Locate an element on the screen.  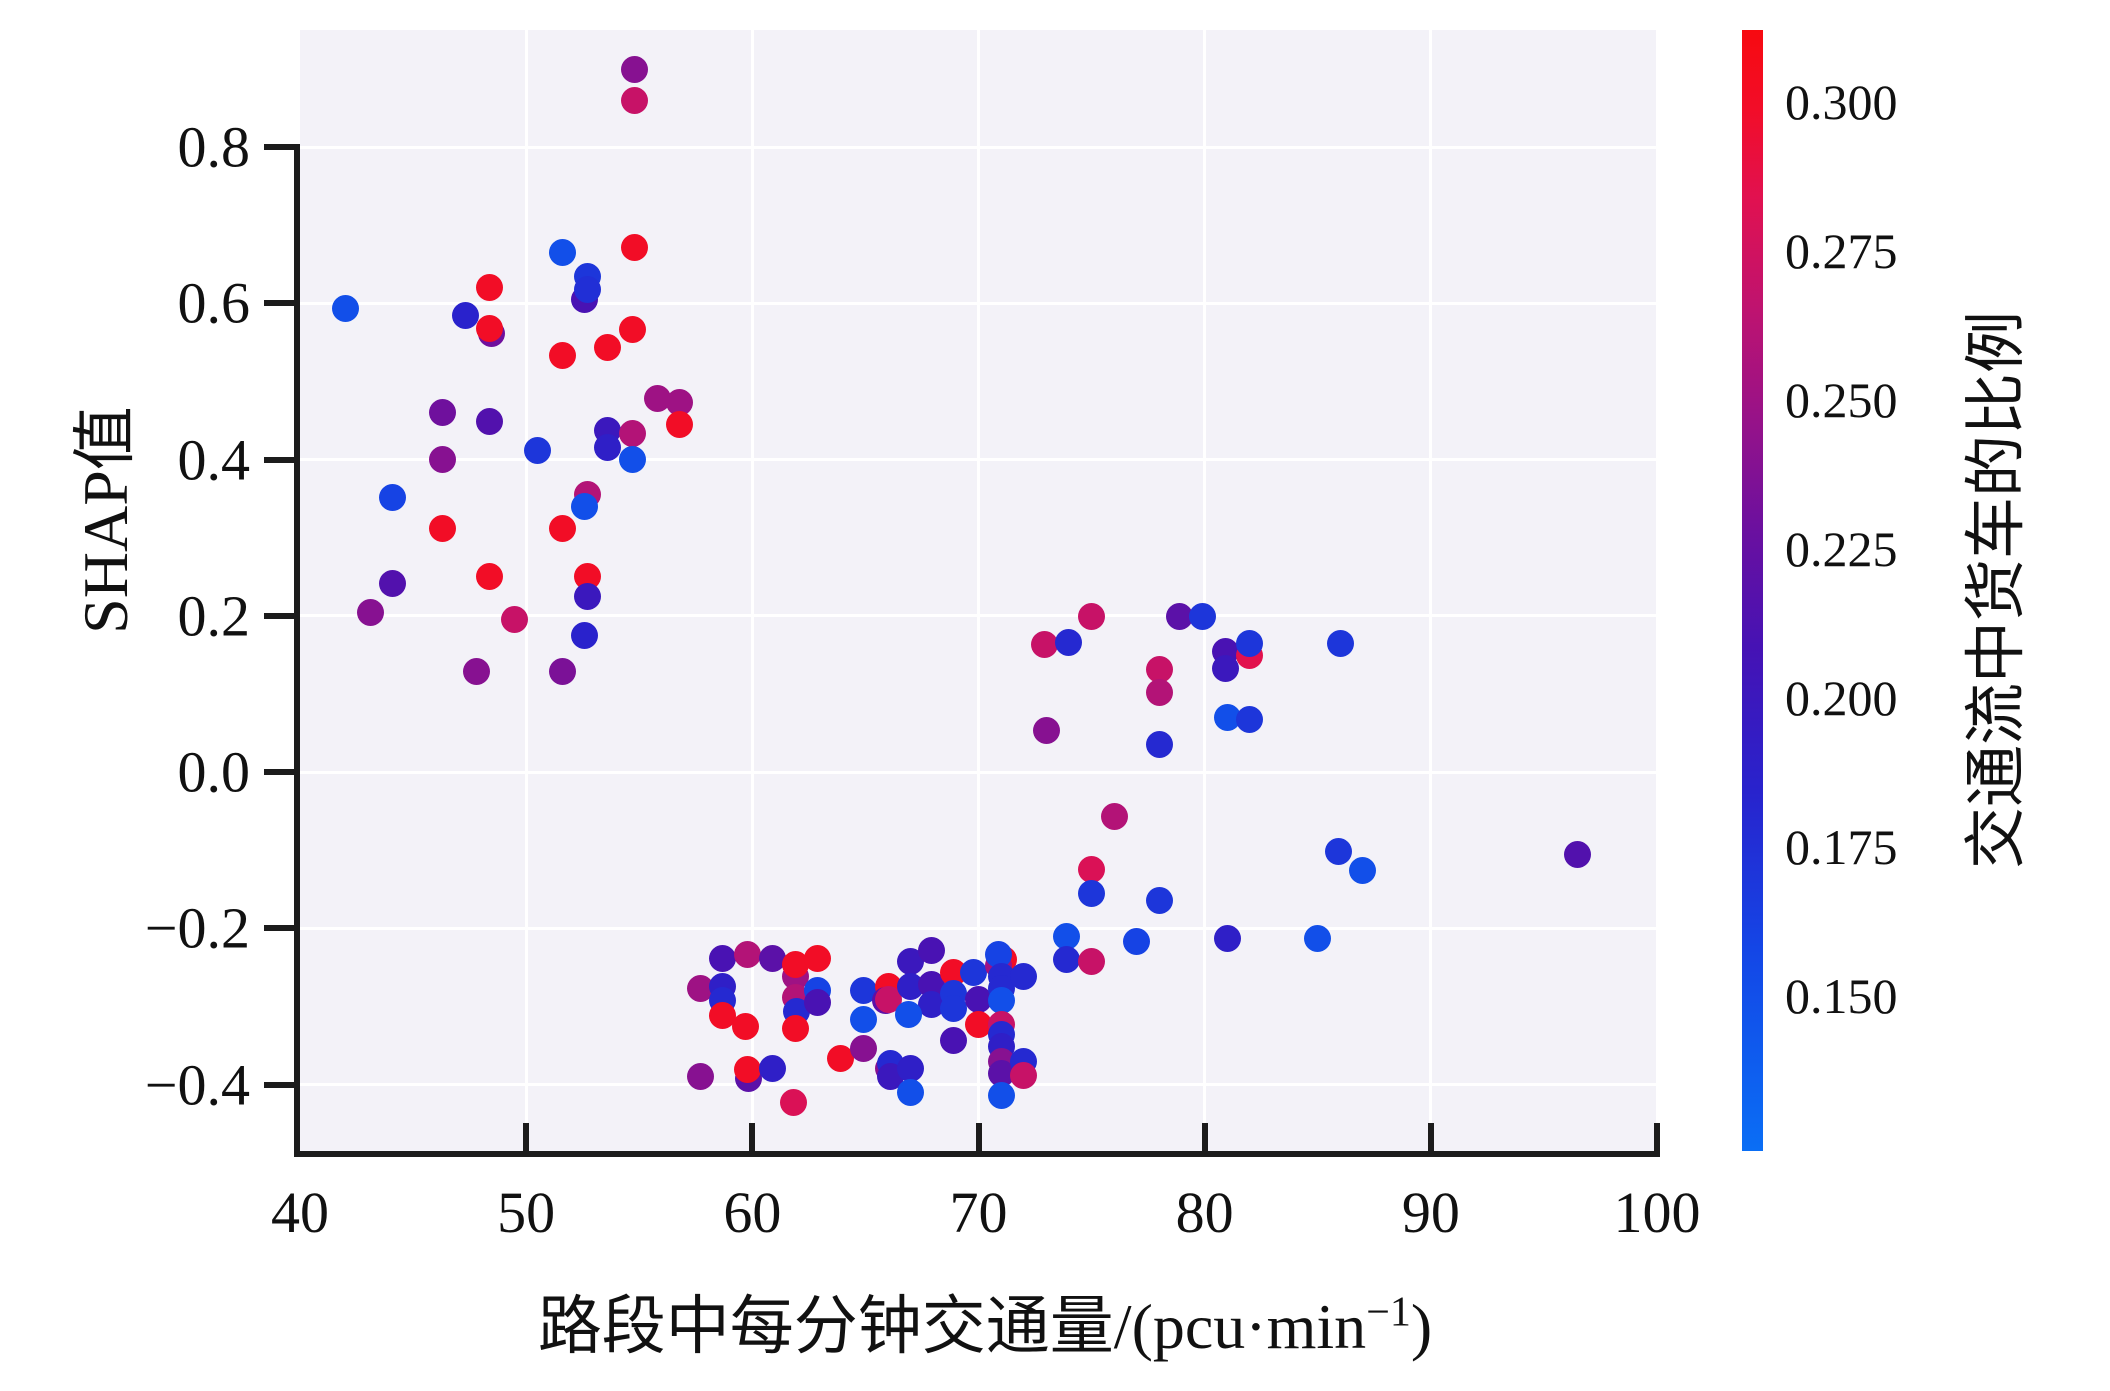
y-tick-label: −0.2 is located at coordinates (197, 928).